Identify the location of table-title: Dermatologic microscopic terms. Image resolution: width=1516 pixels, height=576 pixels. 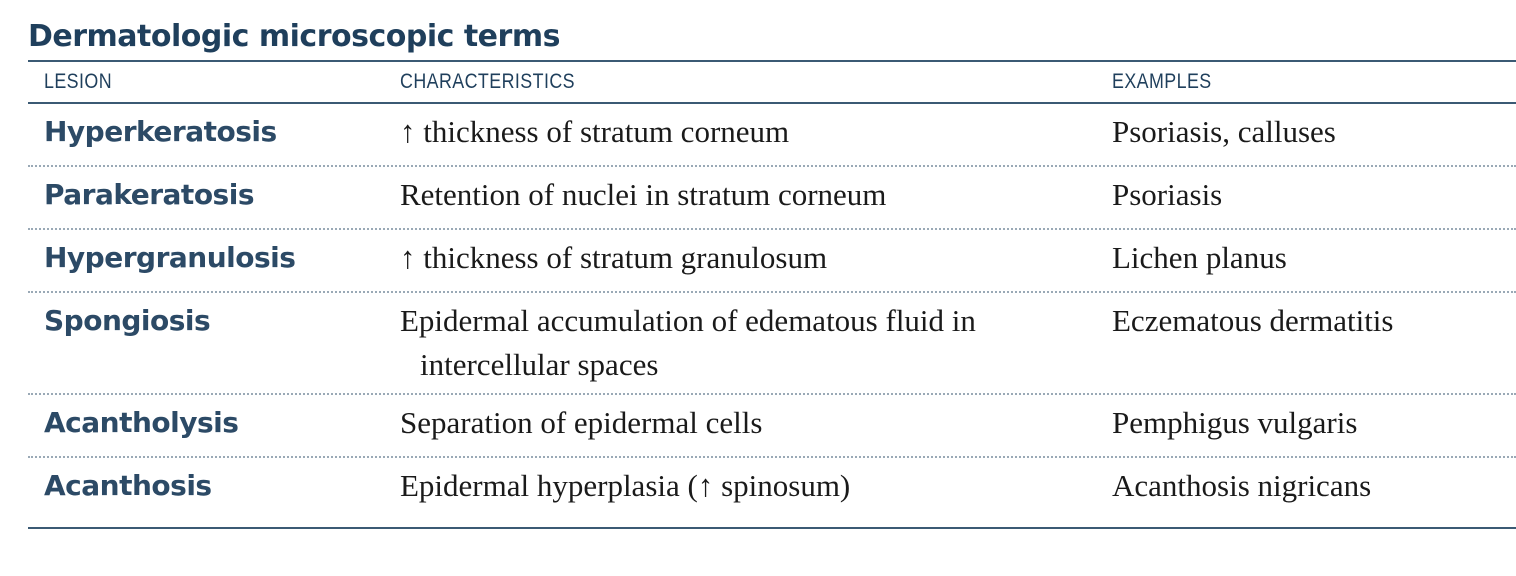
(294, 36).